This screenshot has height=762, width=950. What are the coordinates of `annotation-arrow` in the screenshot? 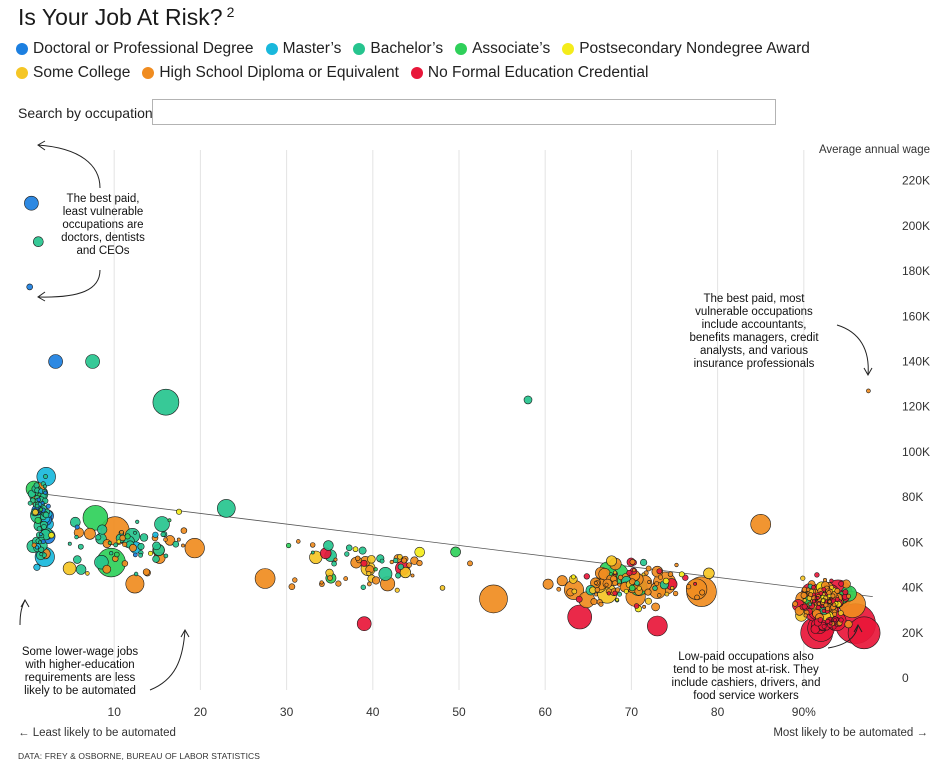 It's located at (69, 283).